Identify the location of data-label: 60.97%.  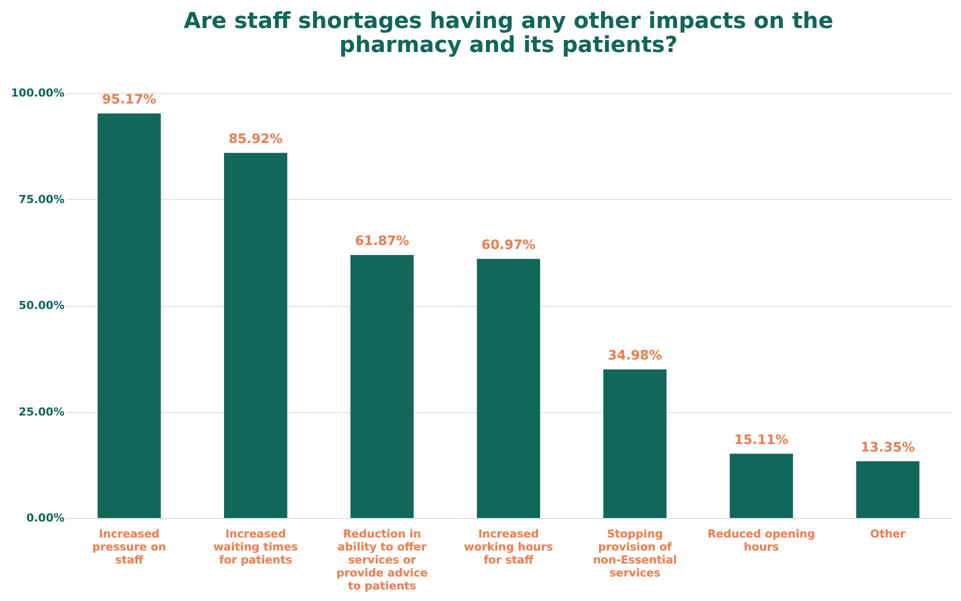
(508, 245).